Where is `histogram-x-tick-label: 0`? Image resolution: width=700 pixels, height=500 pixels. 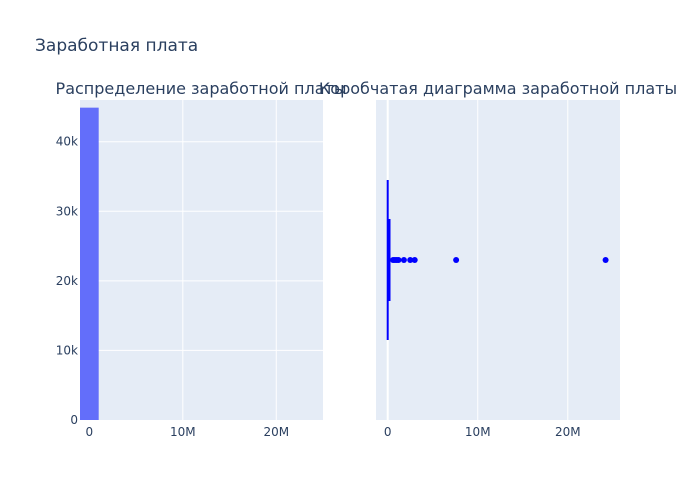
histogram-x-tick-label: 0 is located at coordinates (90, 432).